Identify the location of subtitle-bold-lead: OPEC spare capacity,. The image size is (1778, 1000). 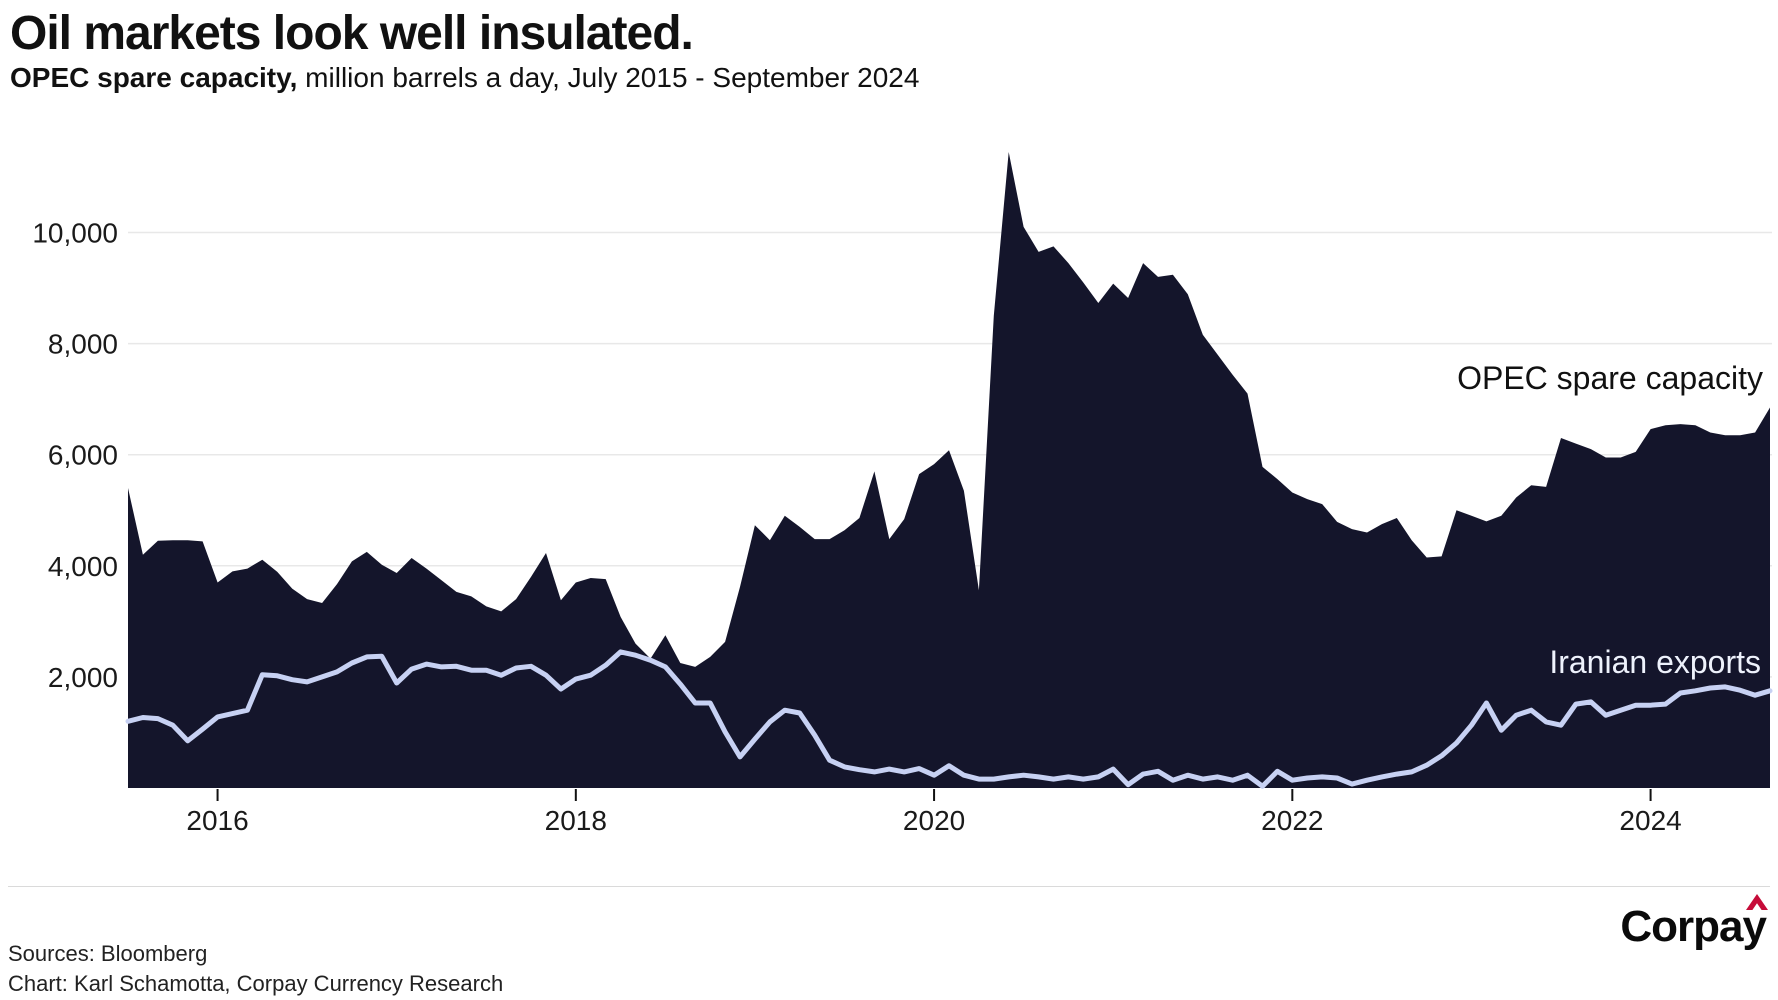
(154, 77).